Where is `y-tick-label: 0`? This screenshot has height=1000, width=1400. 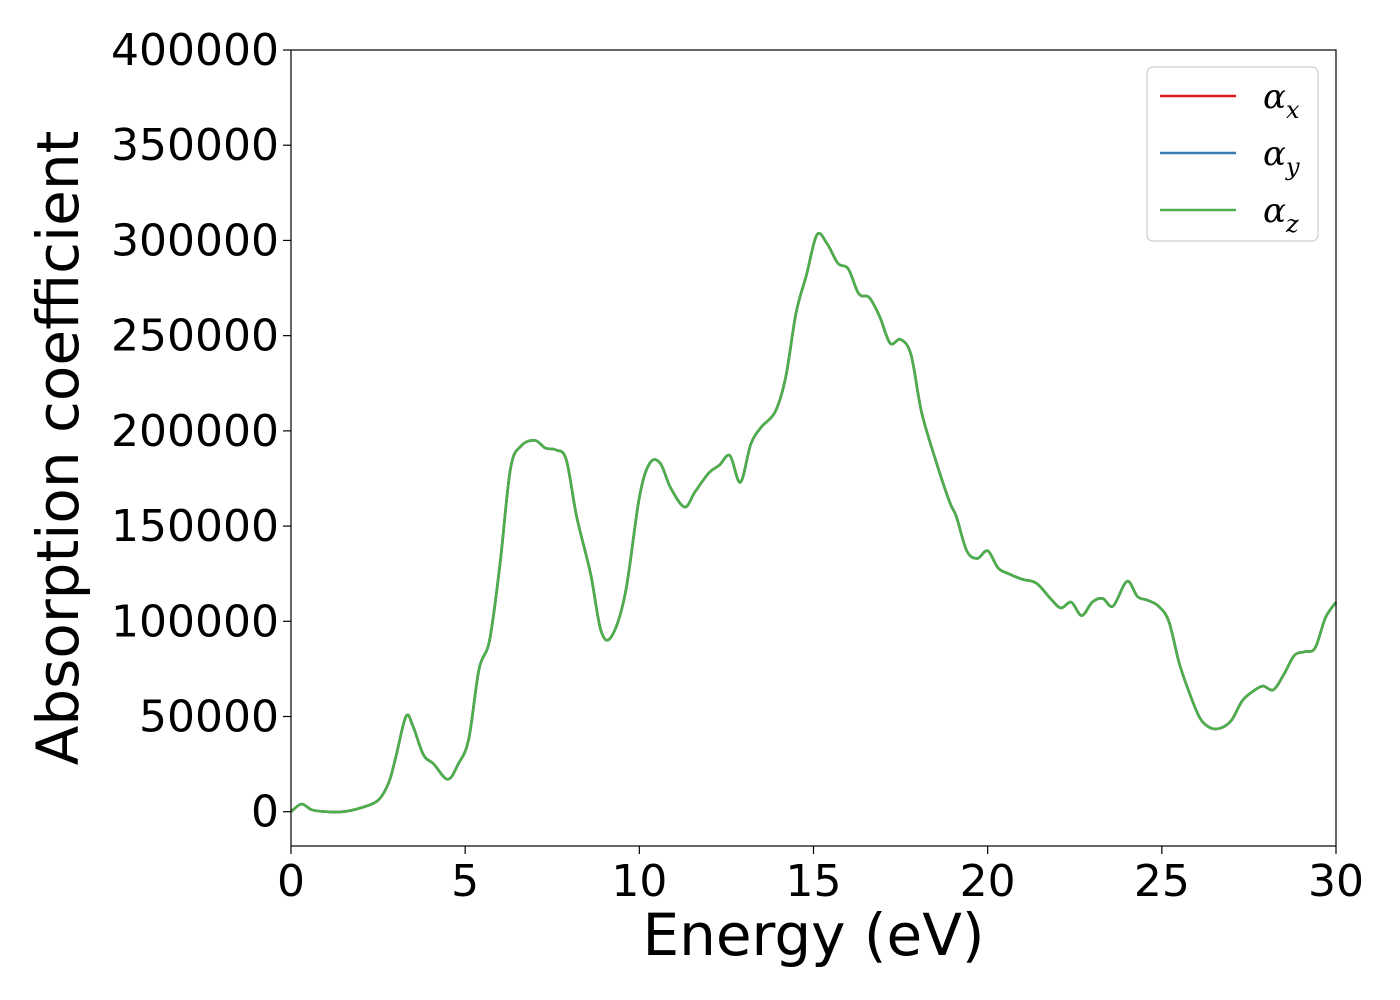
y-tick-label: 0 is located at coordinates (265, 812).